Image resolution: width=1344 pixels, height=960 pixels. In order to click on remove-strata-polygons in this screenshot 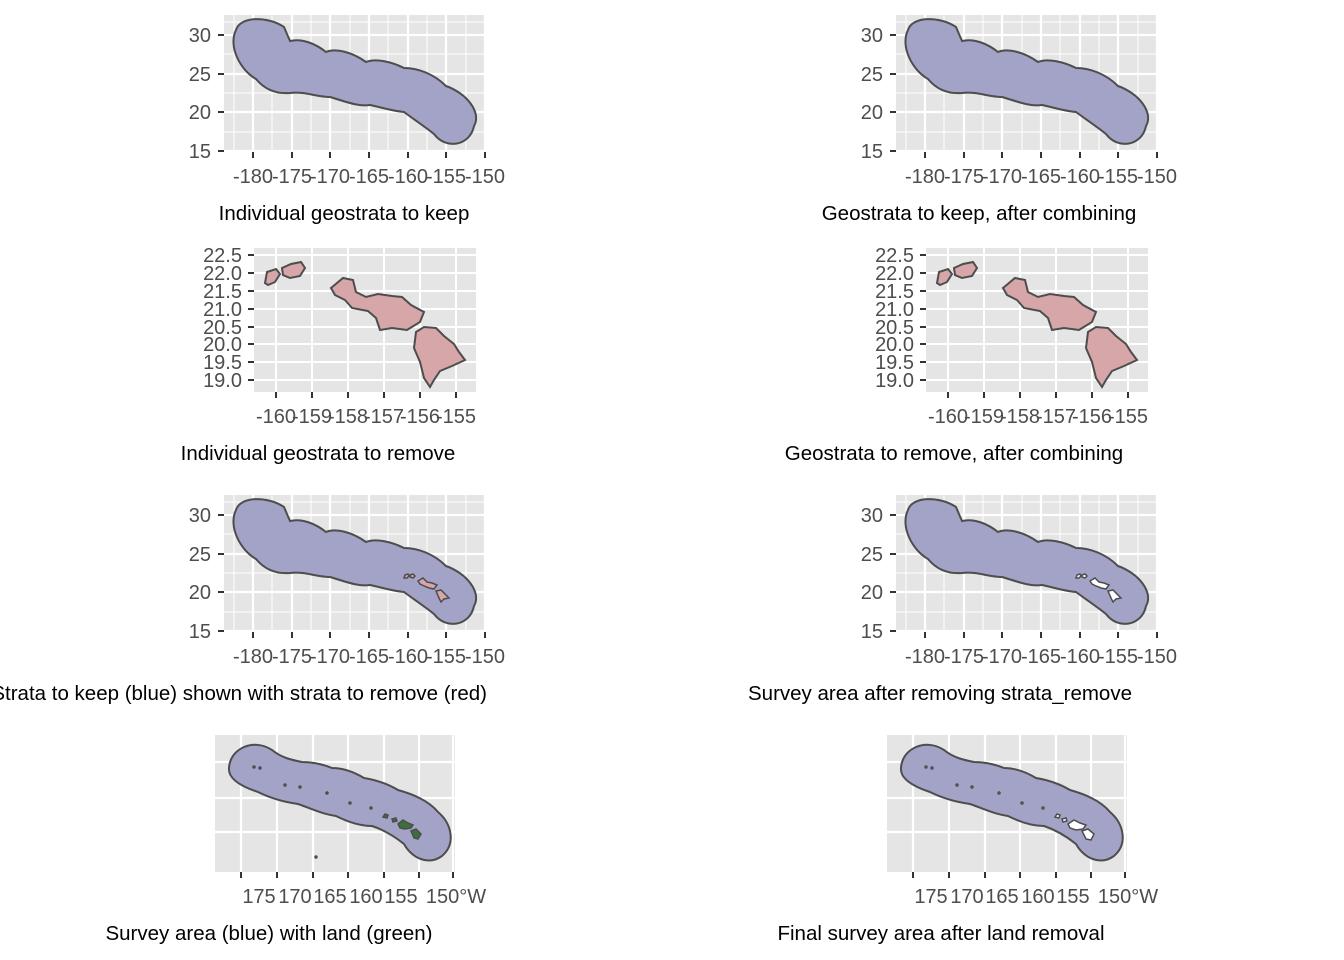, I will do `click(426, 588)`.